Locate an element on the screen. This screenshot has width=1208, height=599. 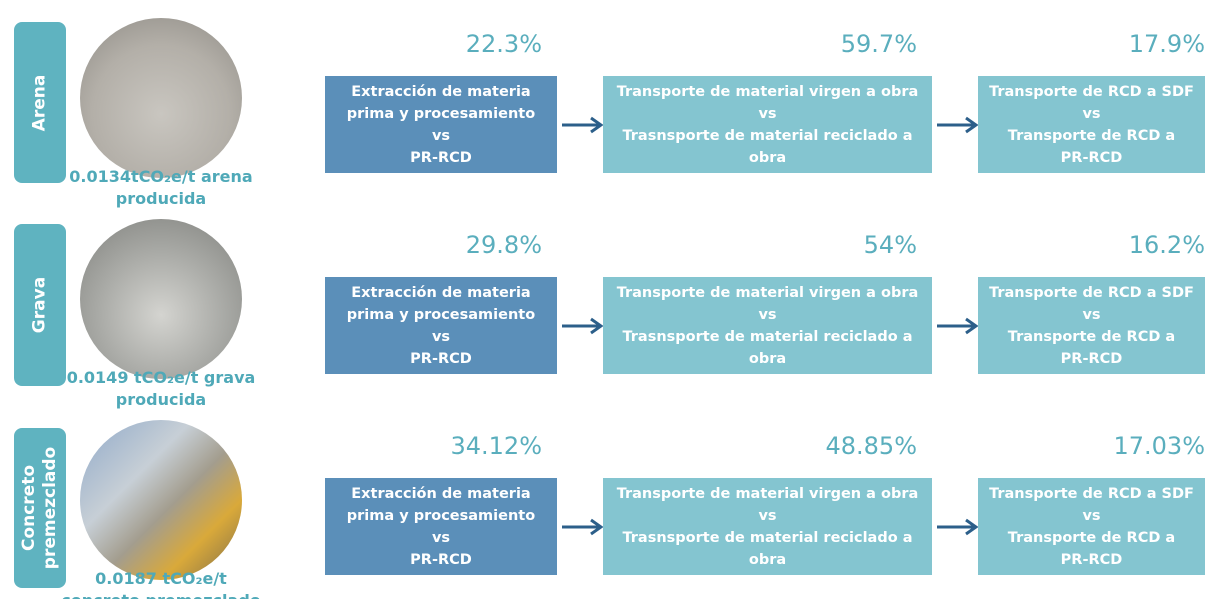
percent: 17.9% is located at coordinates (1166, 44).